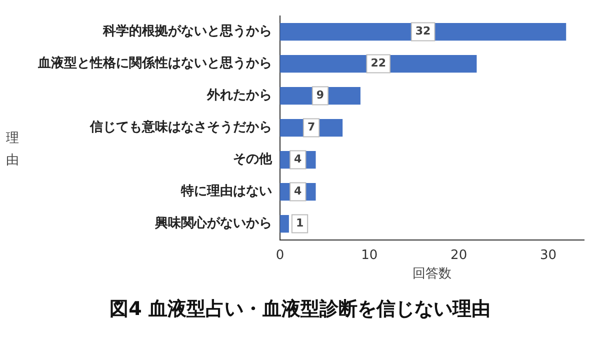 The image size is (600, 337). Describe the element at coordinates (213, 223) in the screenshot. I see `y-tick-label: 興味関心がないから` at that location.